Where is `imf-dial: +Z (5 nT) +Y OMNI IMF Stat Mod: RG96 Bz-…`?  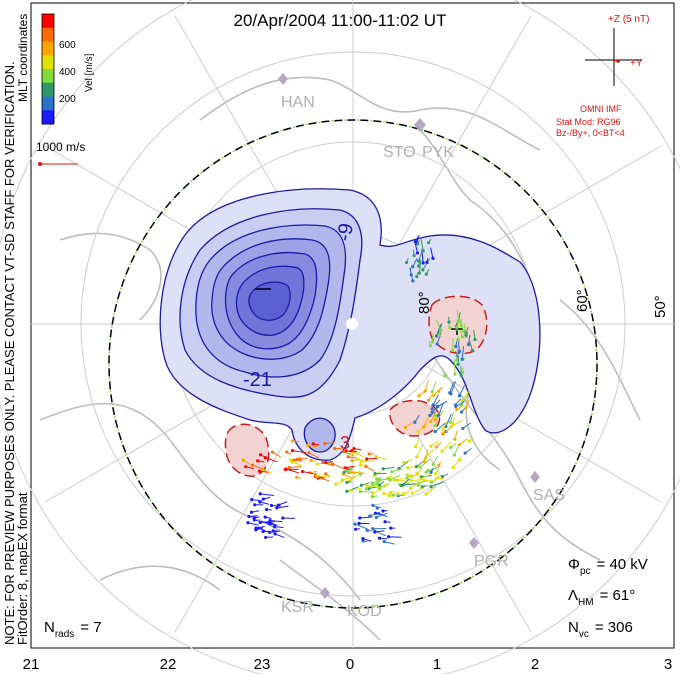
imf-dial: +Z (5 nT) +Y OMNI IMF Stat Mod: RG96 Bz-… is located at coordinates (602, 76).